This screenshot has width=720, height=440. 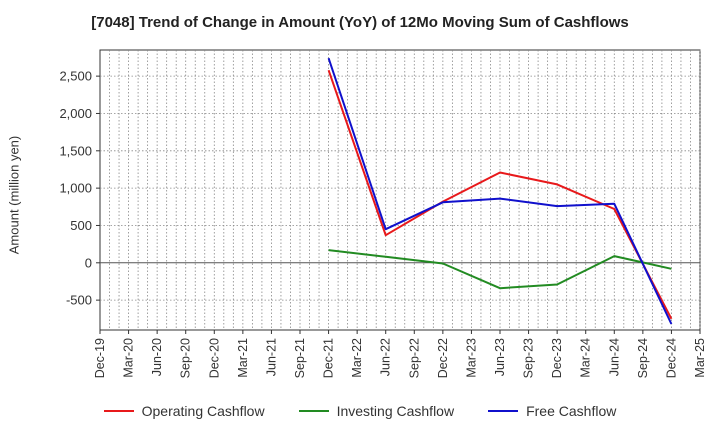 What do you see at coordinates (500, 269) in the screenshot?
I see `series-line-investing-cashflow` at bounding box center [500, 269].